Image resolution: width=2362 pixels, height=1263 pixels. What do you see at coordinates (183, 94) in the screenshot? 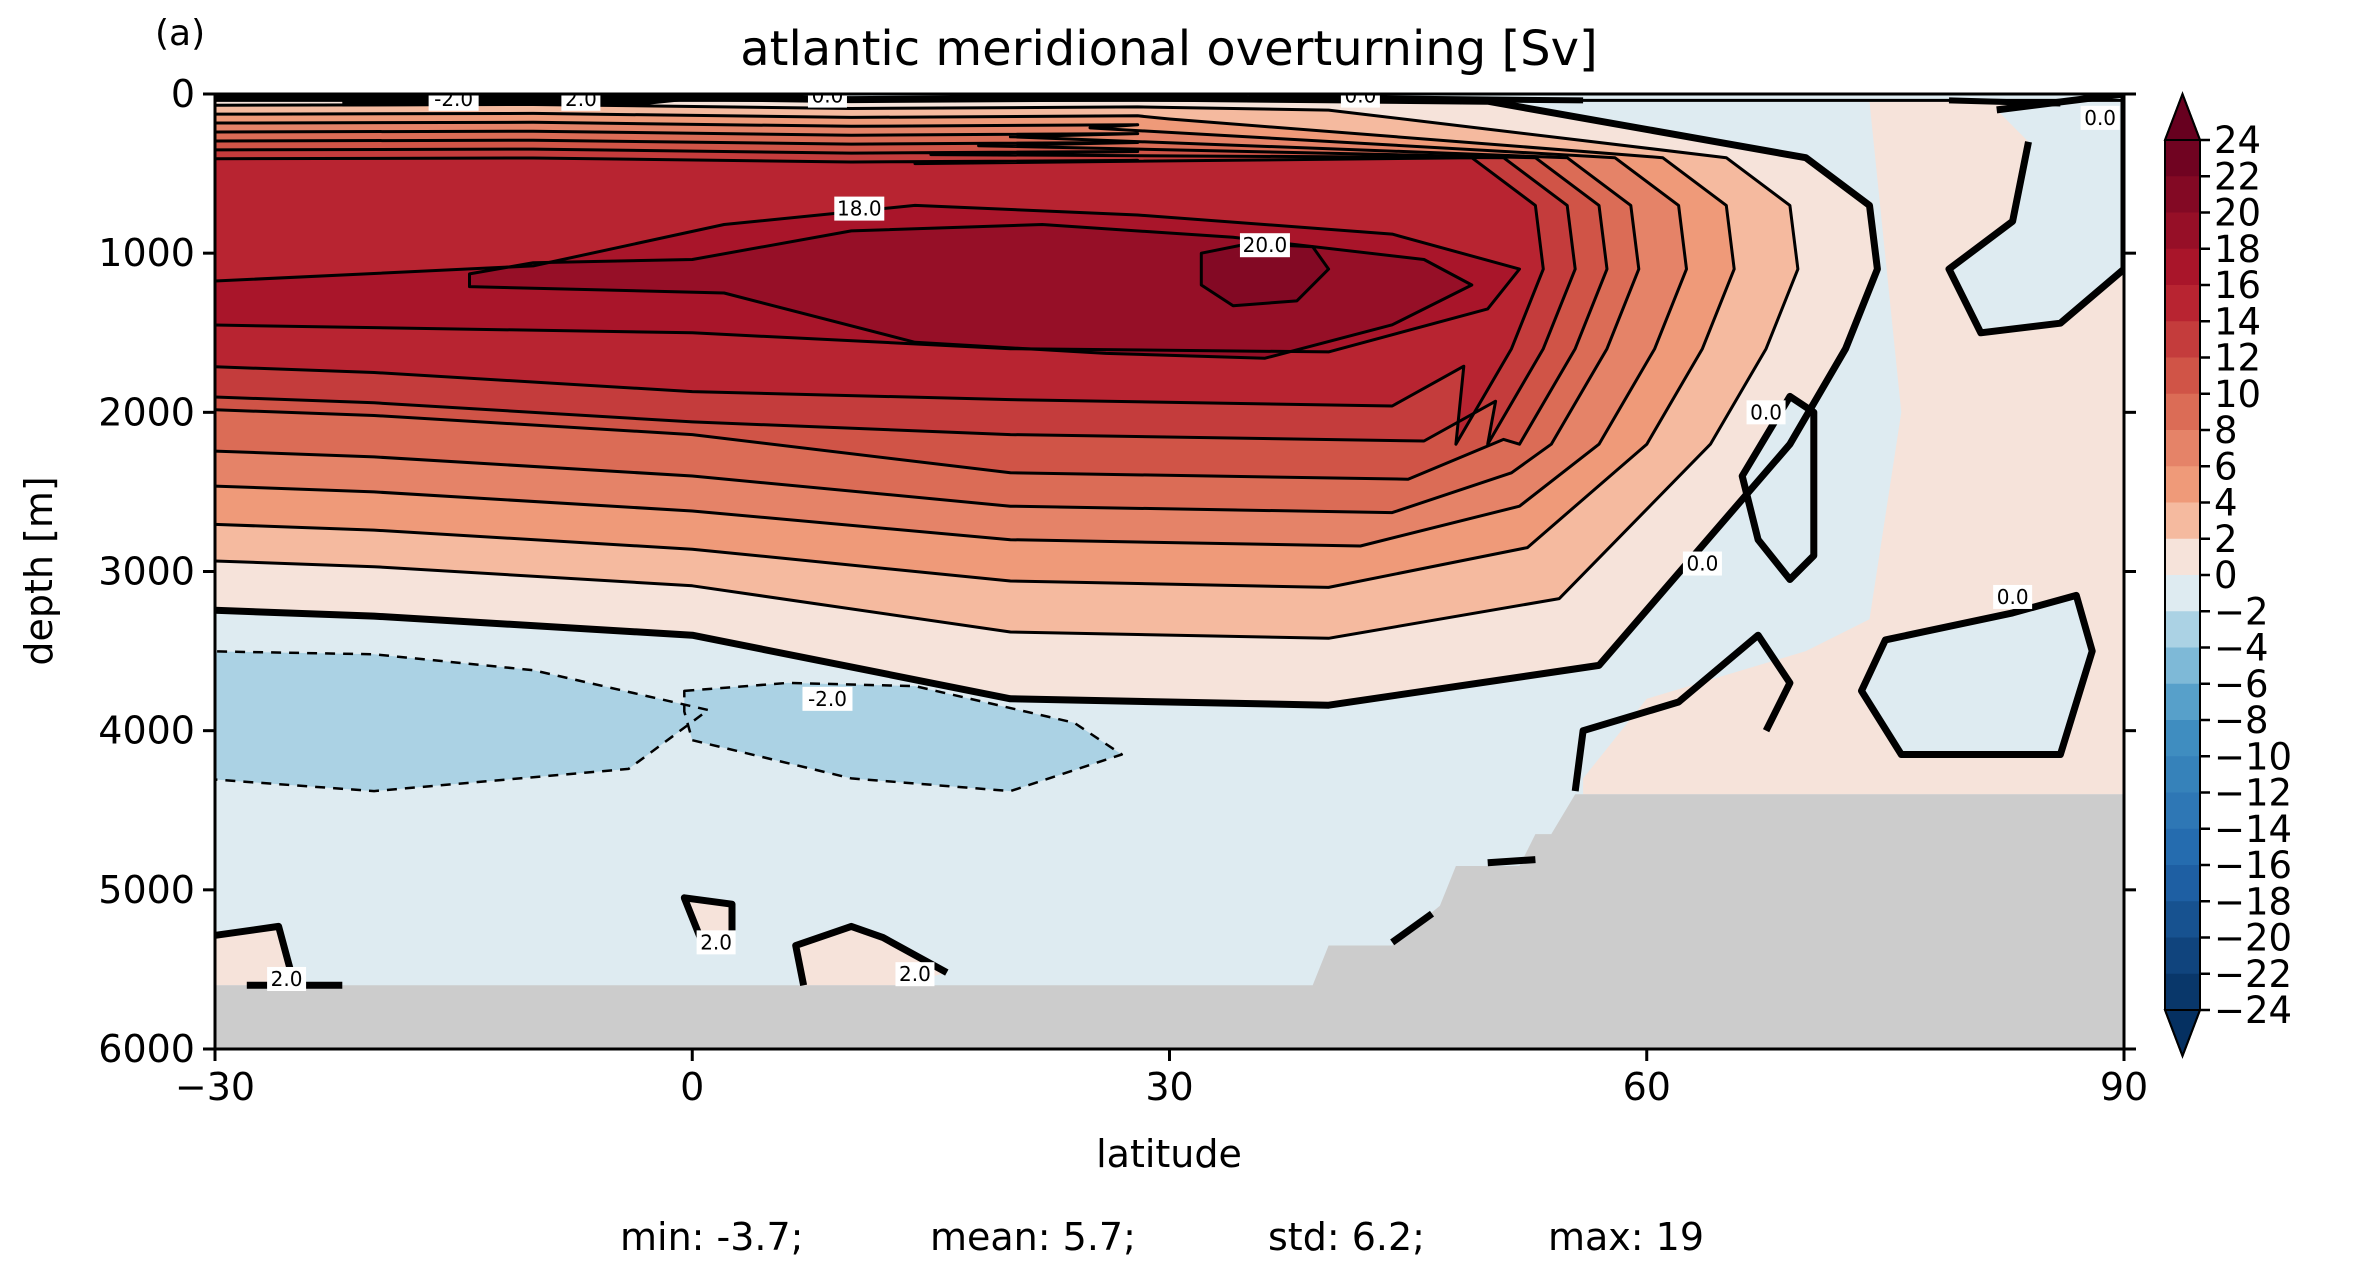
I see `y-tick-label: 0` at bounding box center [183, 94].